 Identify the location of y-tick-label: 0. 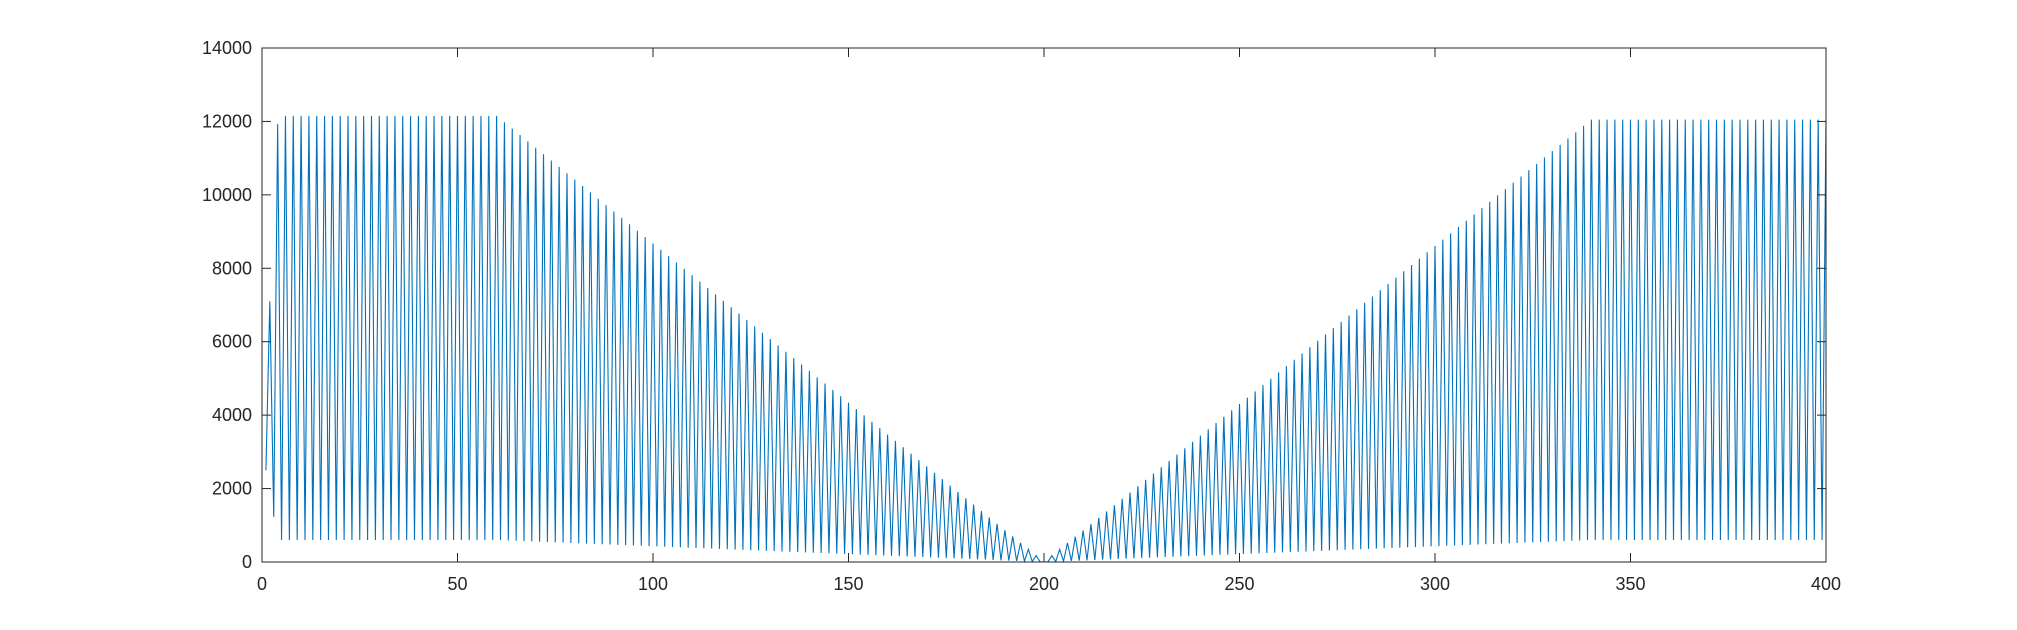
(247, 562).